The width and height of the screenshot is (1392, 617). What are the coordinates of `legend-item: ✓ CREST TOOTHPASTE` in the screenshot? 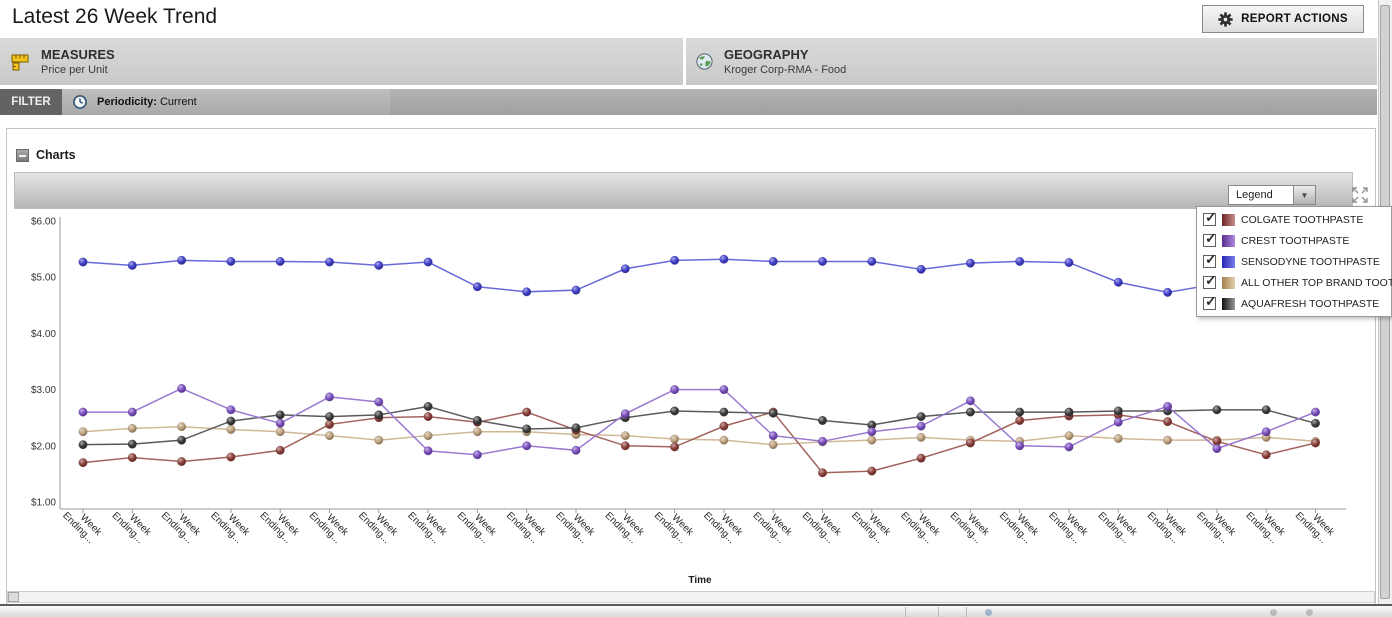 It's located at (1294, 240).